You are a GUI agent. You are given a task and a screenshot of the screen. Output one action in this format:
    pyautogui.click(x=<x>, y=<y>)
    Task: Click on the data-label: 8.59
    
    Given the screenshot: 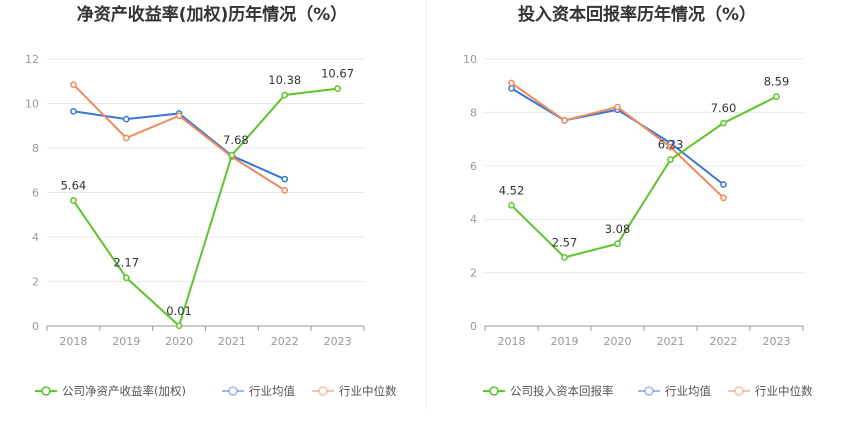 What is the action you would take?
    pyautogui.click(x=777, y=82)
    